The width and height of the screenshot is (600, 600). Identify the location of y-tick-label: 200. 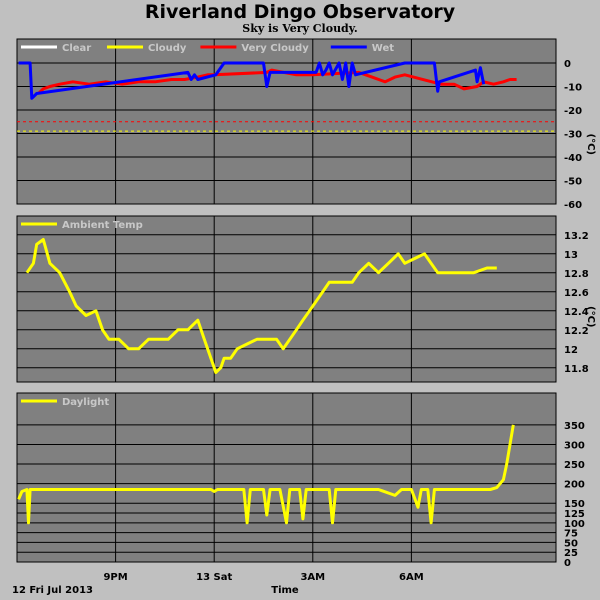
(574, 485).